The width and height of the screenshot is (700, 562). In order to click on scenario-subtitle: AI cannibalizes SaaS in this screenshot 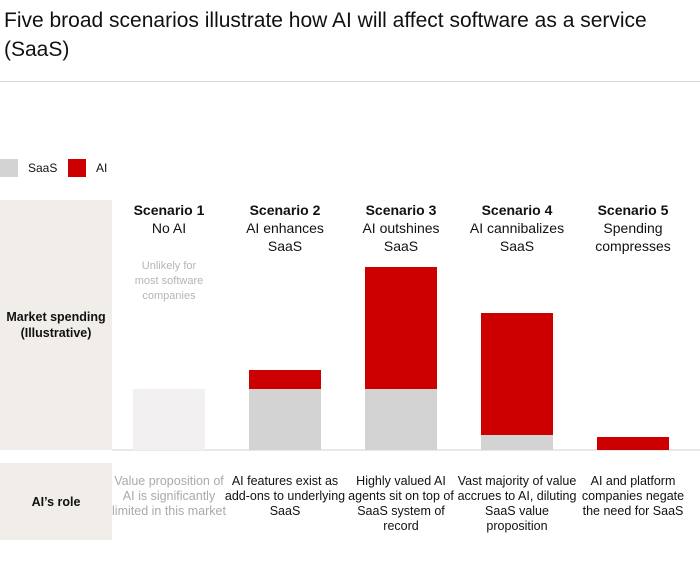, I will do `click(517, 237)`.